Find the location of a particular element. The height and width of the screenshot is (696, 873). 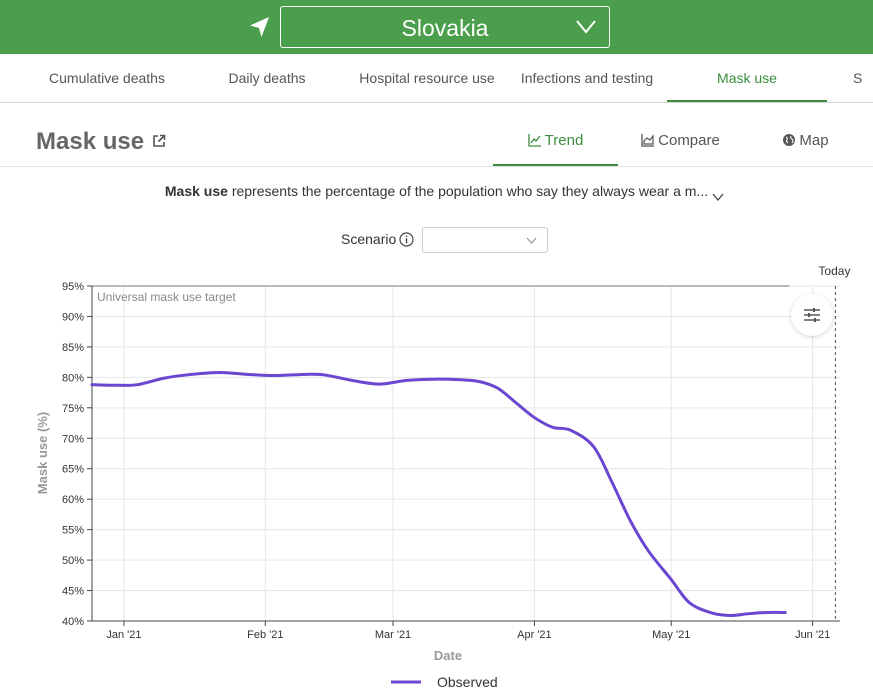

y-tick-label: 55% is located at coordinates (73, 531).